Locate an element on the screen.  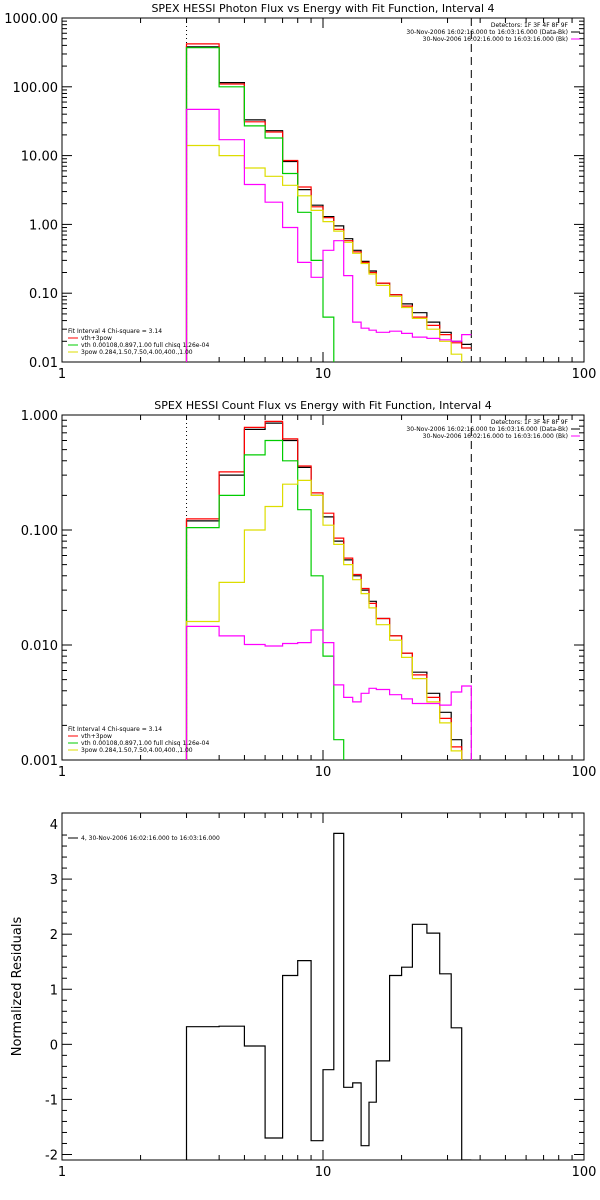
y-tick-label: 3 is located at coordinates (54, 880).